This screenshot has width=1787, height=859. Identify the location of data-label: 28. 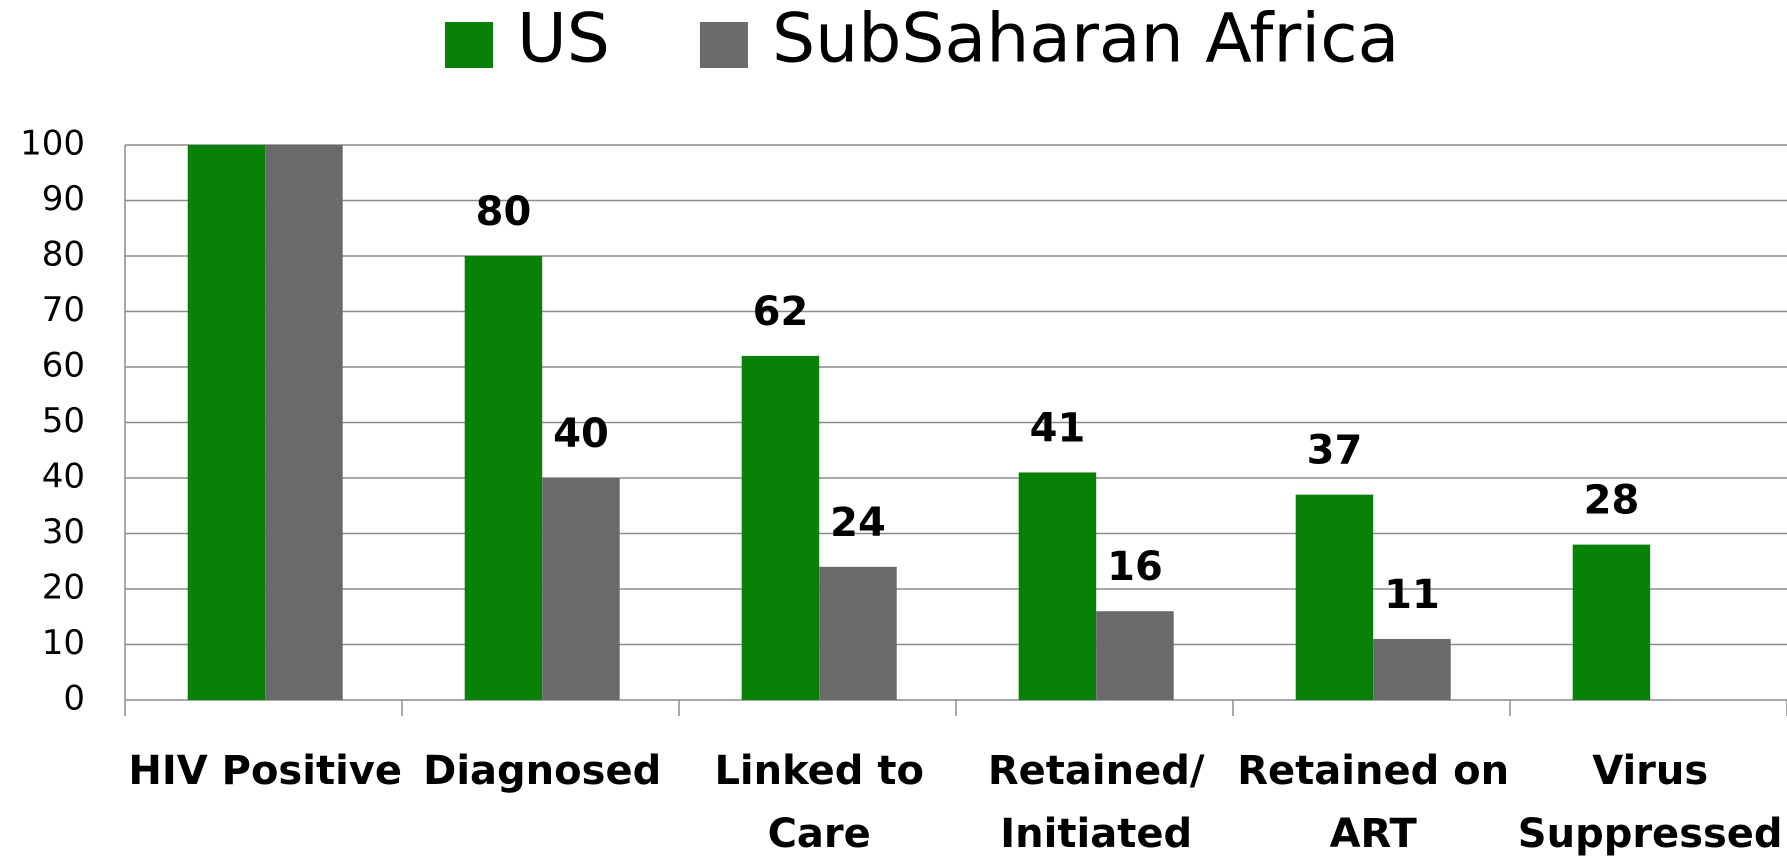
(1612, 501).